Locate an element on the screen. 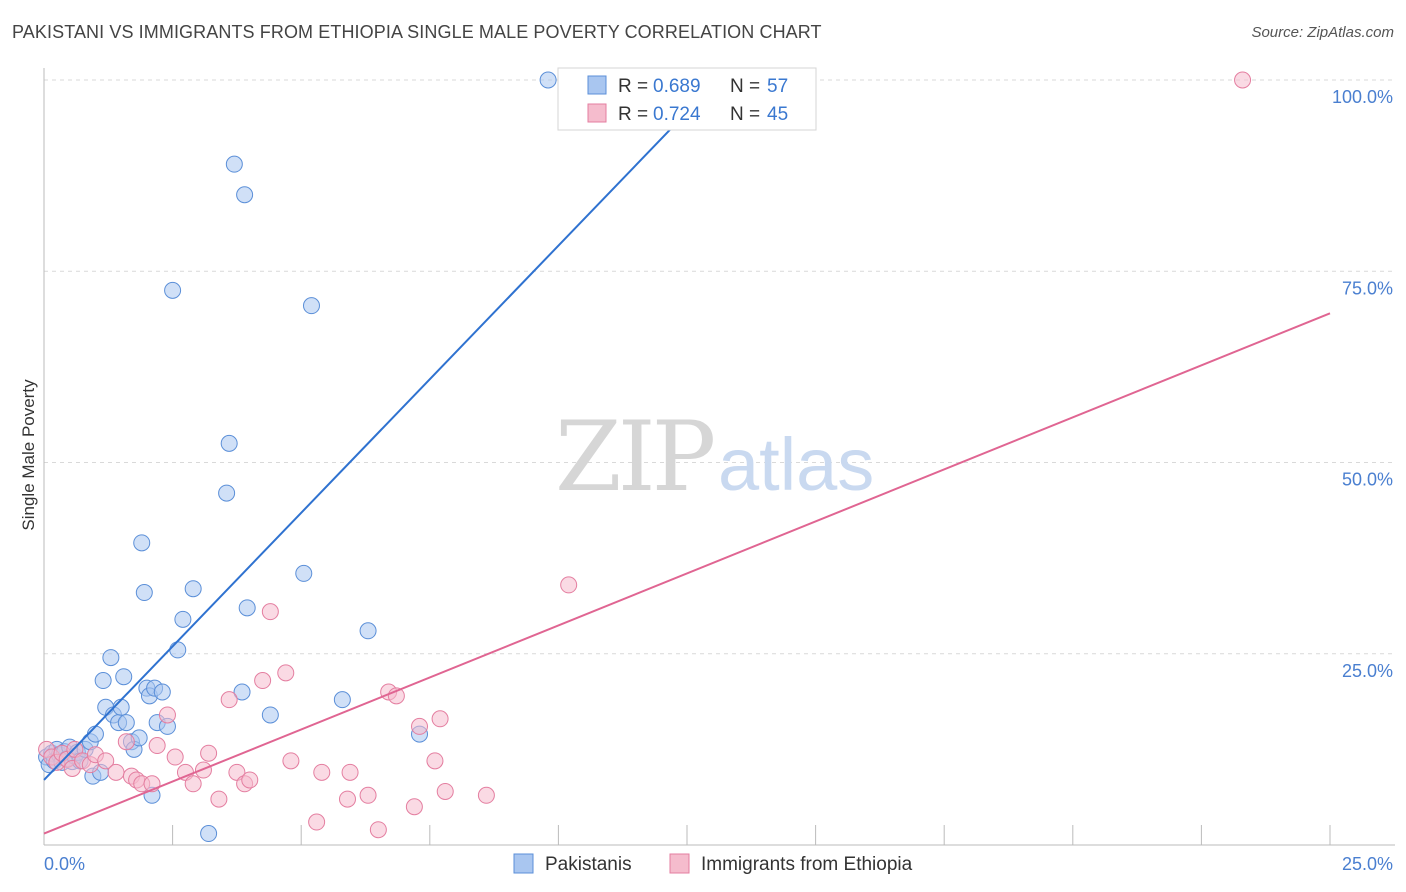 The width and height of the screenshot is (1406, 892). legend-r-value-ethiopia: 0.724 is located at coordinates (677, 114).